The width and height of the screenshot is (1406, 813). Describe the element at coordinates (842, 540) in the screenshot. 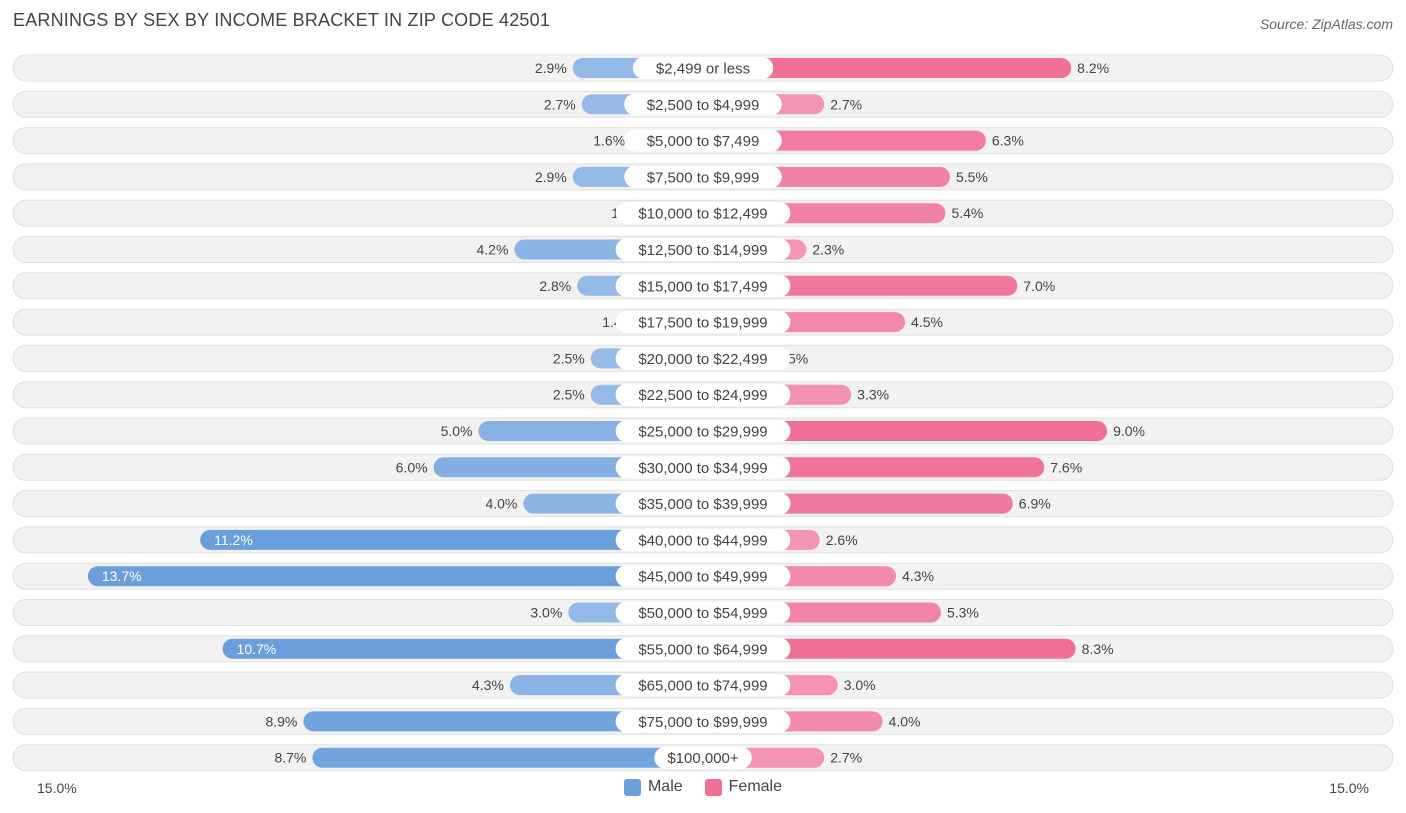

I see `female-value-label: 2.6%` at that location.